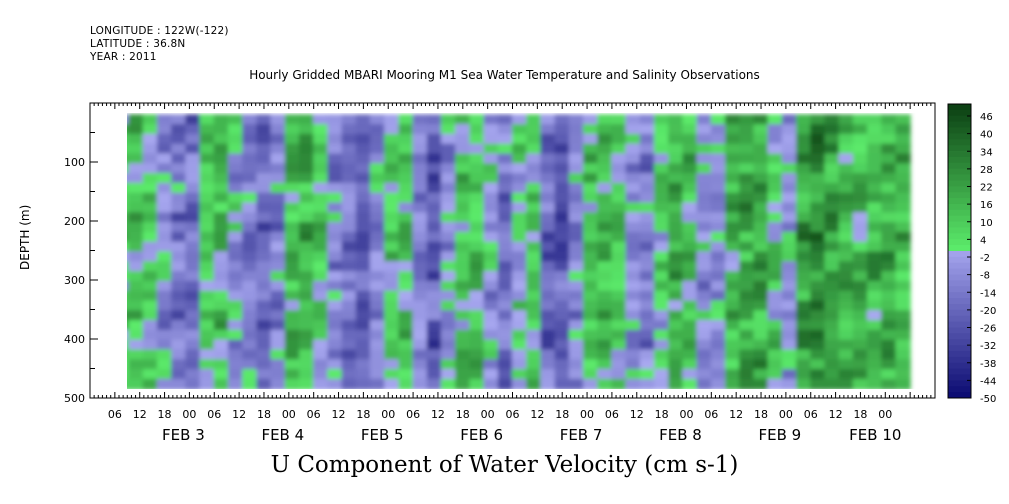 The image size is (1009, 504). I want to click on colorbar-label: -8, so click(985, 276).